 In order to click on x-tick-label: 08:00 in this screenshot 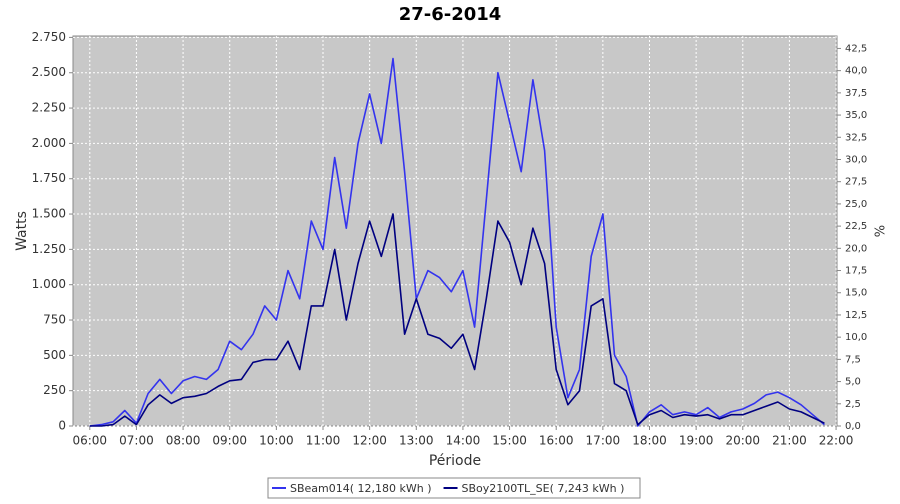, I will do `click(183, 441)`.